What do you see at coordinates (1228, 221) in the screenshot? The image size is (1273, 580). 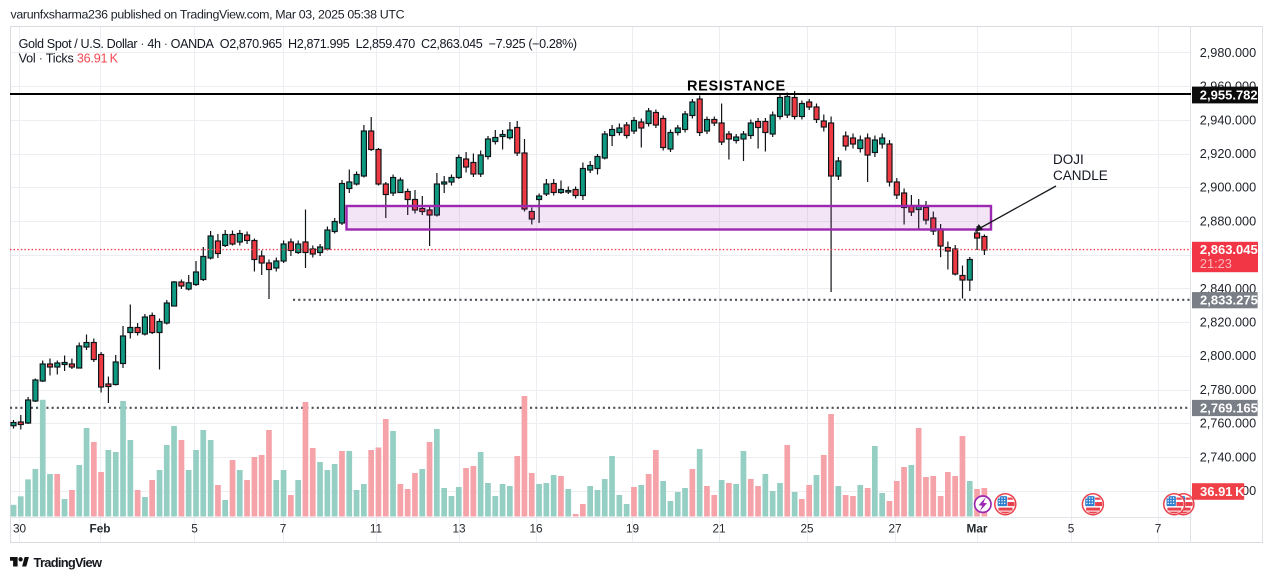 I see `svg-text: 2,880.000` at bounding box center [1228, 221].